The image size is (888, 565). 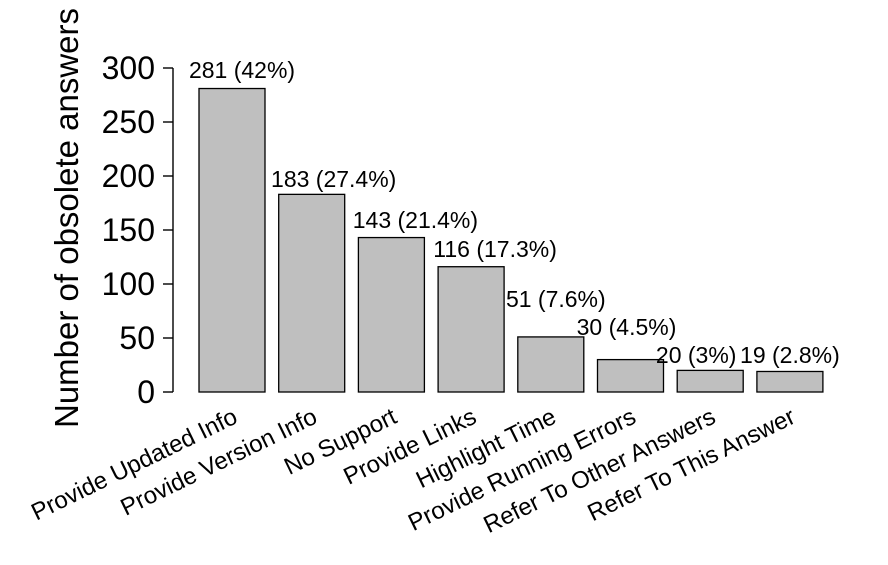 What do you see at coordinates (242, 70) in the screenshot?
I see `bar-value-label: 281 (42%)` at bounding box center [242, 70].